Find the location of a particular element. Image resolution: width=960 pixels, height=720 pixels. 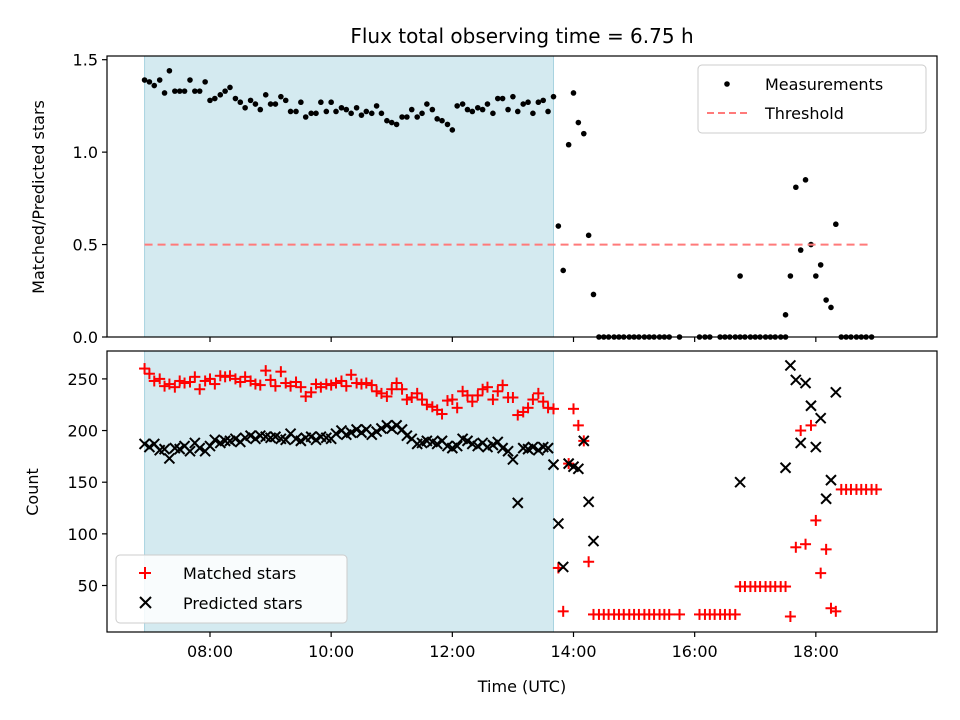

ratio-legend-box is located at coordinates (812, 99).